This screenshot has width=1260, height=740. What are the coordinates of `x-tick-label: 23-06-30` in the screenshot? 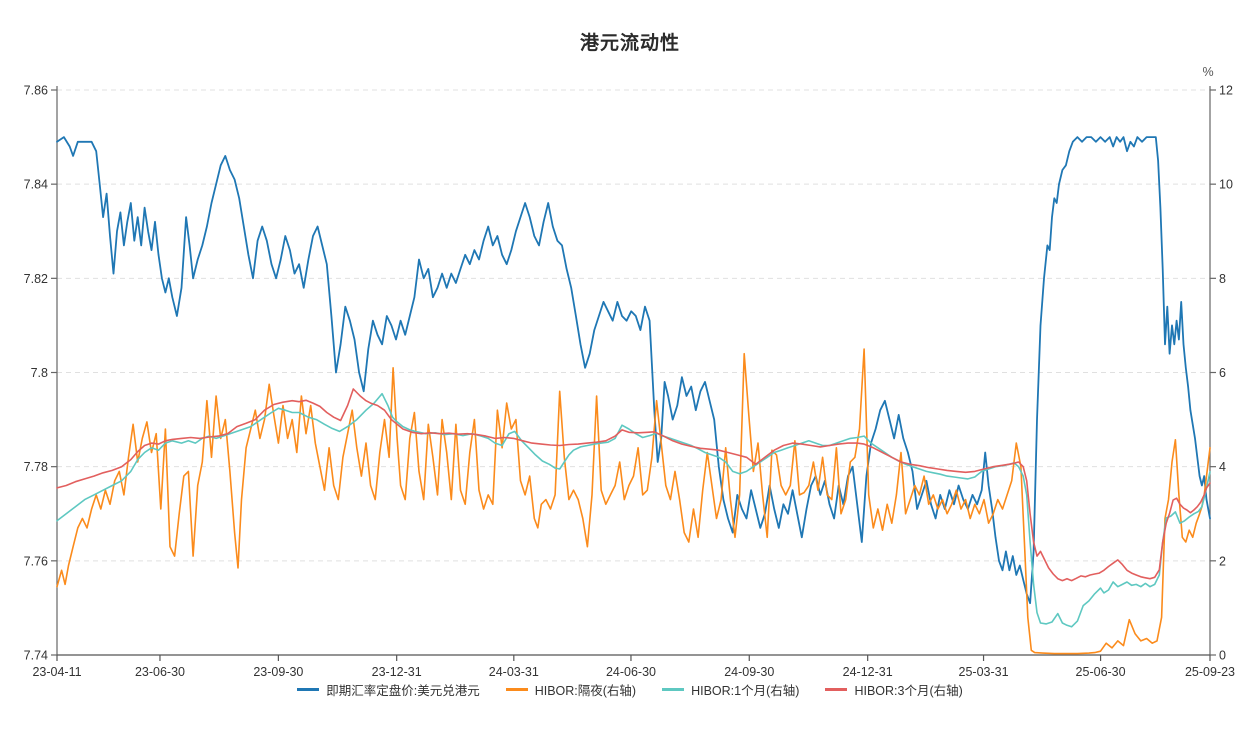 It's located at (160, 672).